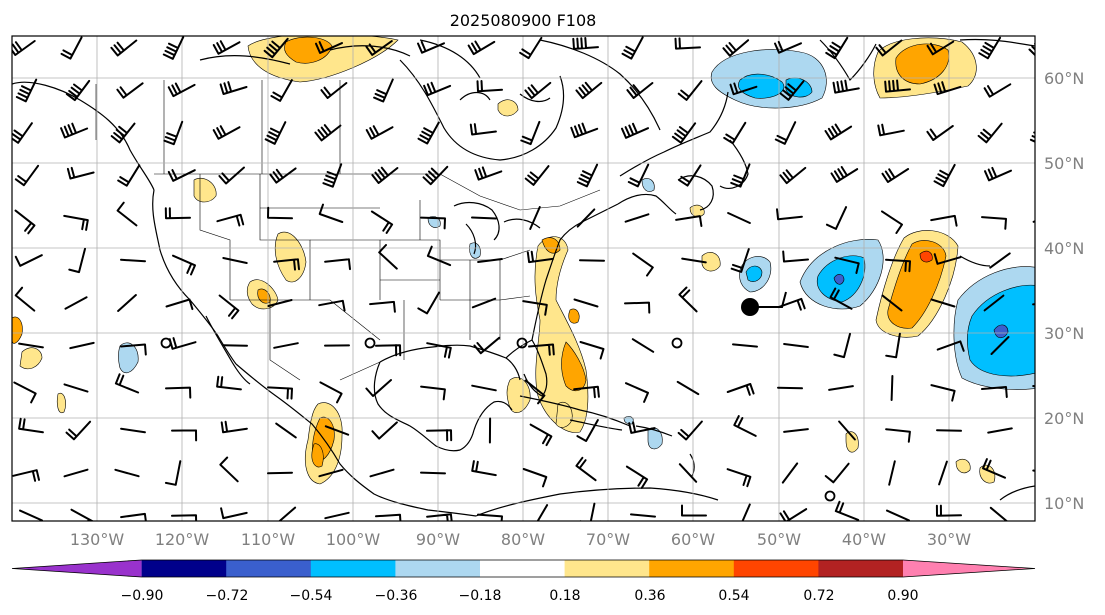 The height and width of the screenshot is (615, 1105). Describe the element at coordinates (564, 596) in the screenshot. I see `colorbar-tick-label: 0.18` at that location.